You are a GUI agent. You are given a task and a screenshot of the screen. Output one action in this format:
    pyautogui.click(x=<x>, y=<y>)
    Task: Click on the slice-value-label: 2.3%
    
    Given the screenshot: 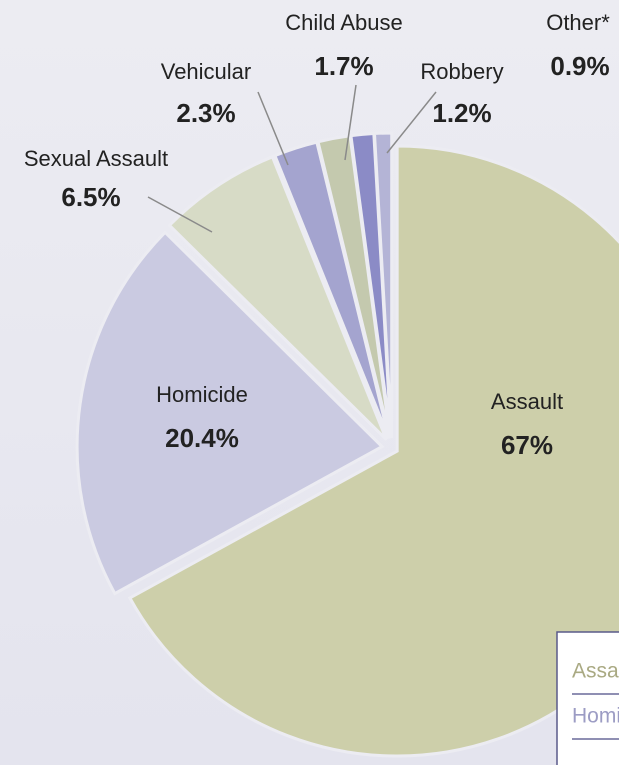 What is the action you would take?
    pyautogui.click(x=205, y=113)
    